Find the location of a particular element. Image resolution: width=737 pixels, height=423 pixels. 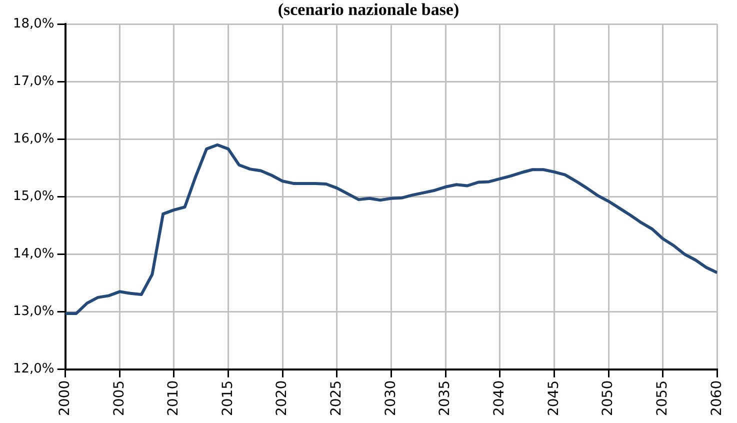

x-tick-label: 2050 is located at coordinates (608, 398).